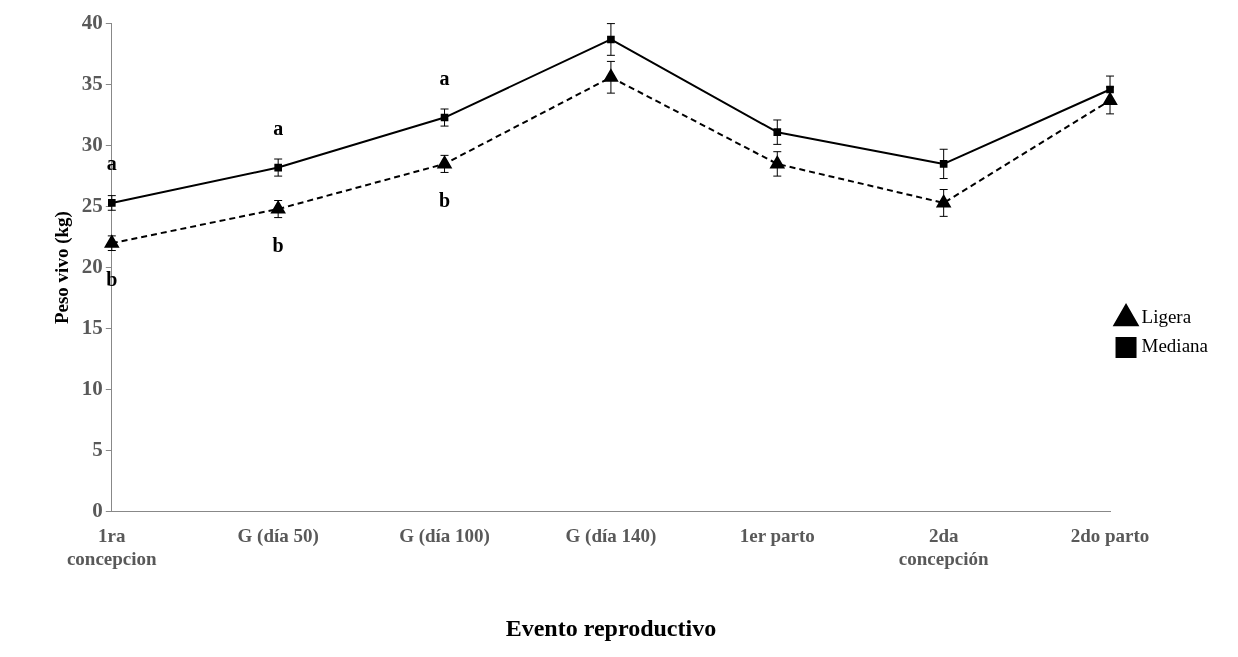  I want to click on x-axis-title: Evento reproductivo, so click(611, 627).